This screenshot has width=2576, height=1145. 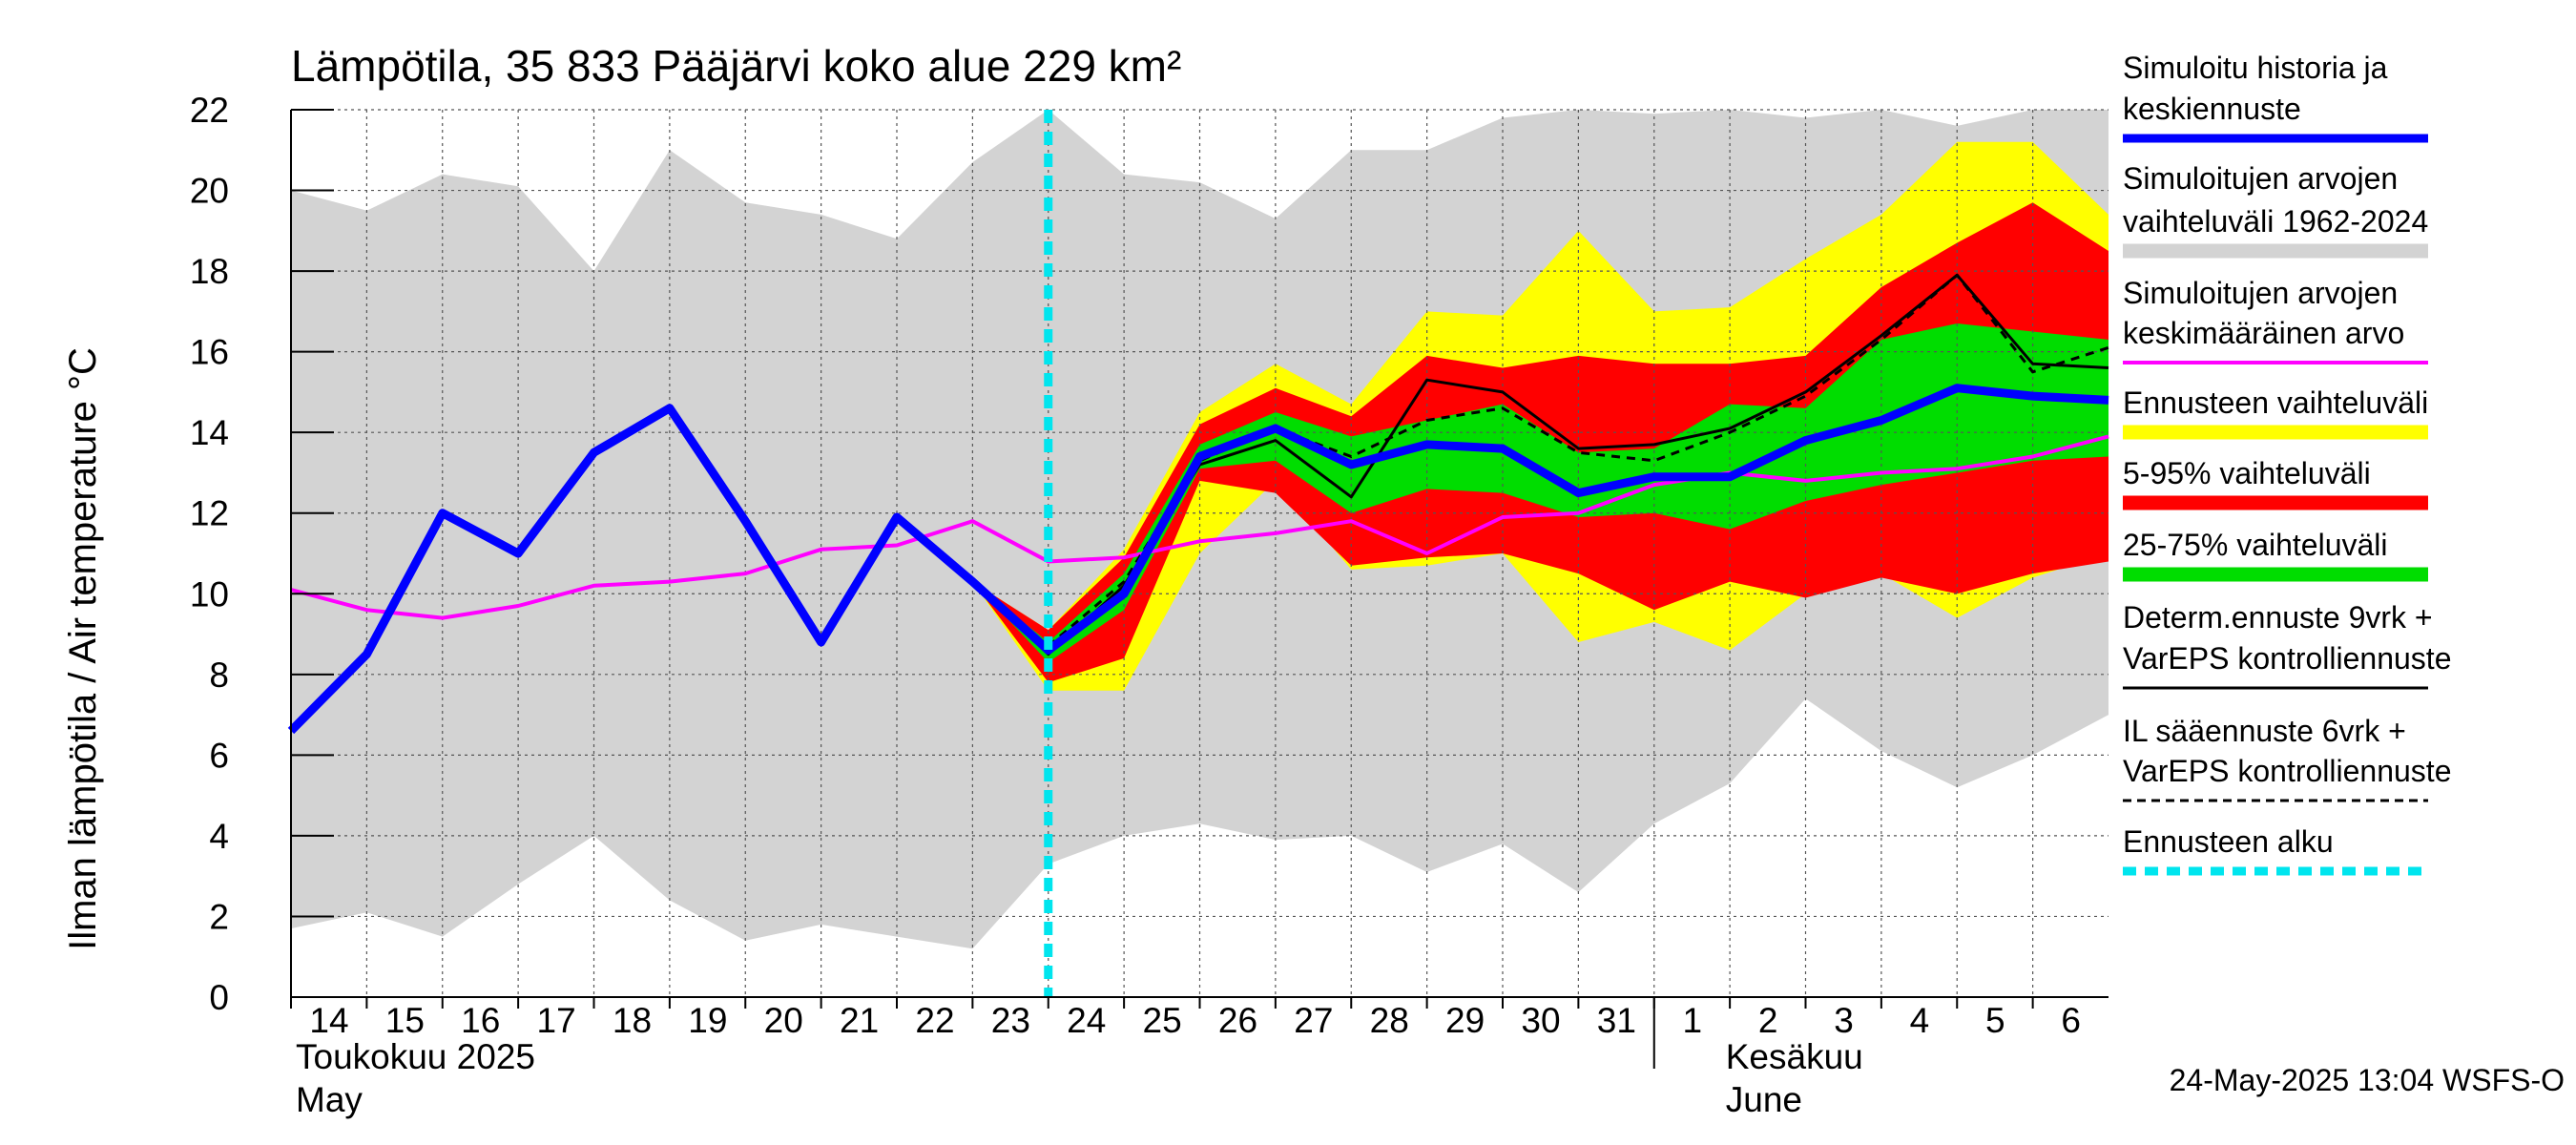 I want to click on x-tick-label: 25, so click(x=1162, y=1021).